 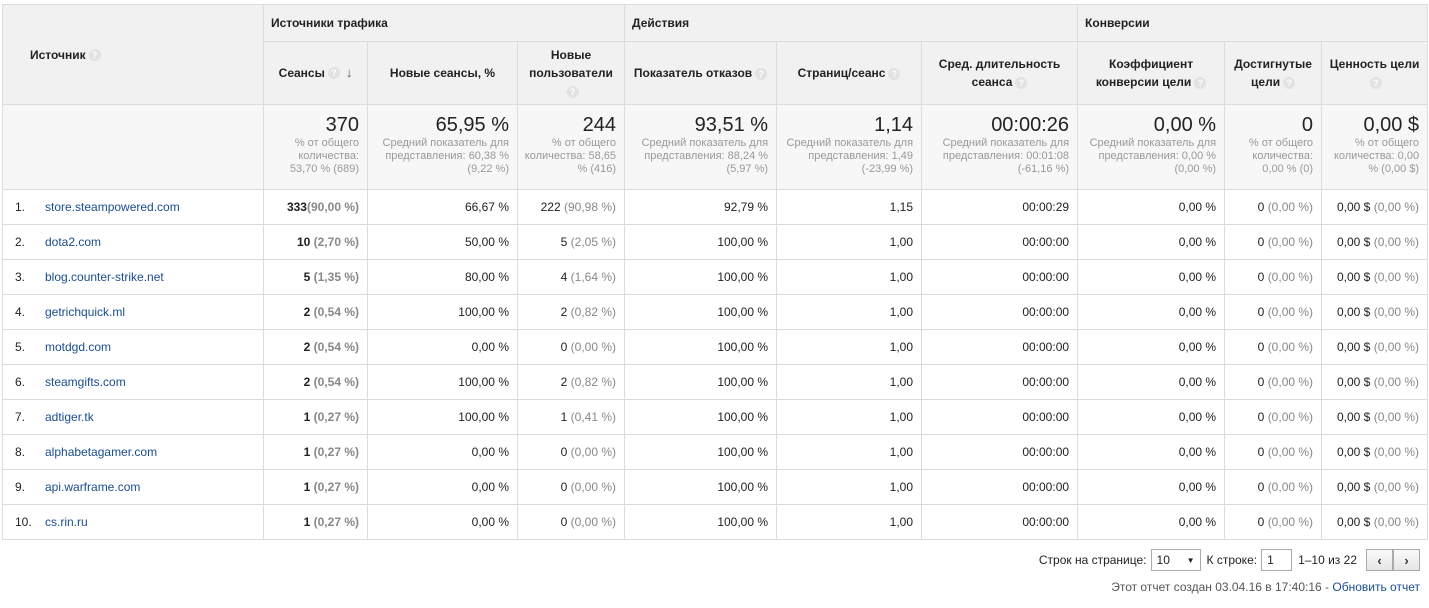 I want to click on cell-percent: (90,98 %), so click(x=590, y=207).